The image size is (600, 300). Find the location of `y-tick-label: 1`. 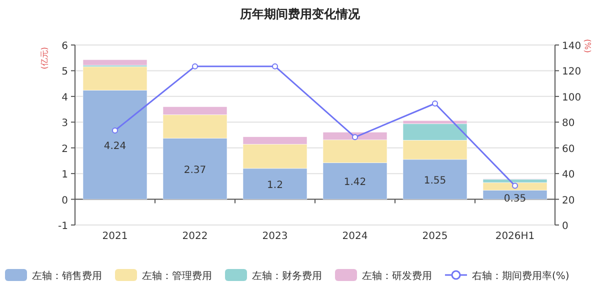

y-tick-label: 1 is located at coordinates (65, 175).